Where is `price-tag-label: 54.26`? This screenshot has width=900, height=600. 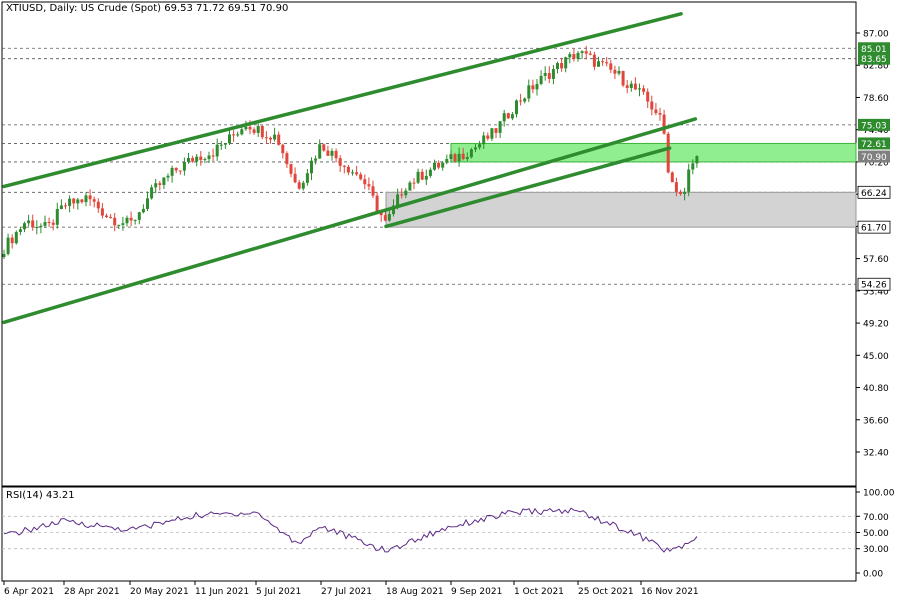 price-tag-label: 54.26 is located at coordinates (874, 286).